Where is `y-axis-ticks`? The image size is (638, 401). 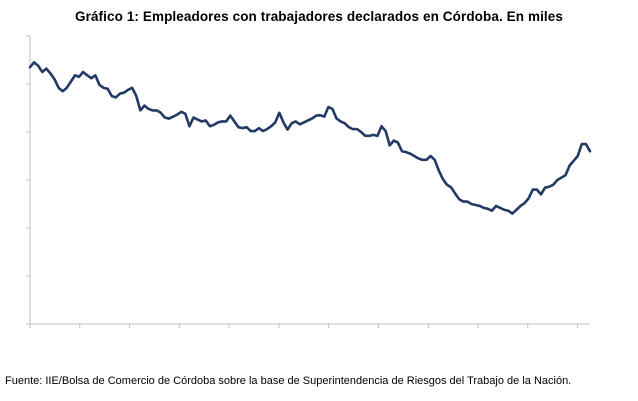
y-axis-ticks is located at coordinates (28, 180).